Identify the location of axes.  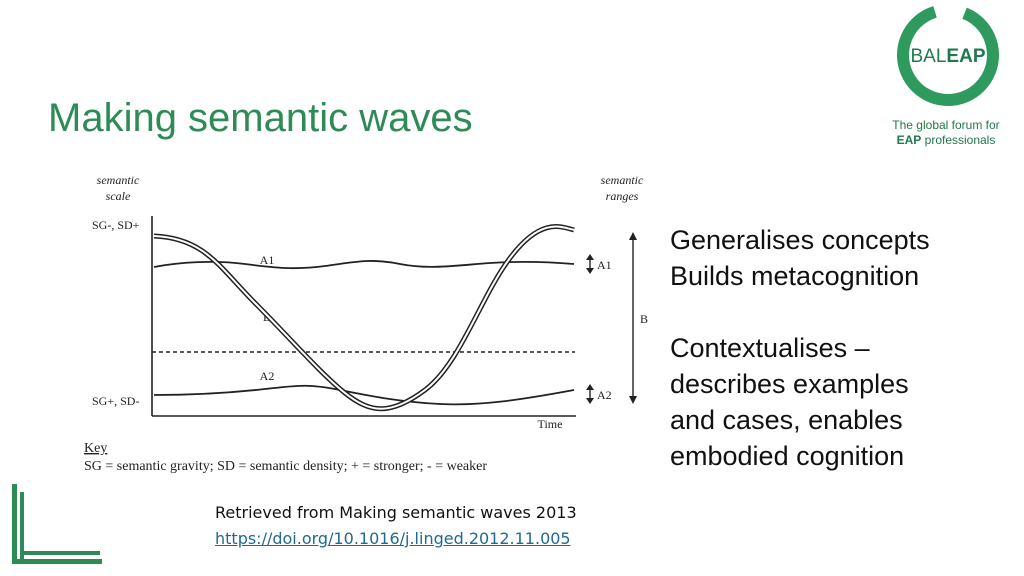
(363, 316).